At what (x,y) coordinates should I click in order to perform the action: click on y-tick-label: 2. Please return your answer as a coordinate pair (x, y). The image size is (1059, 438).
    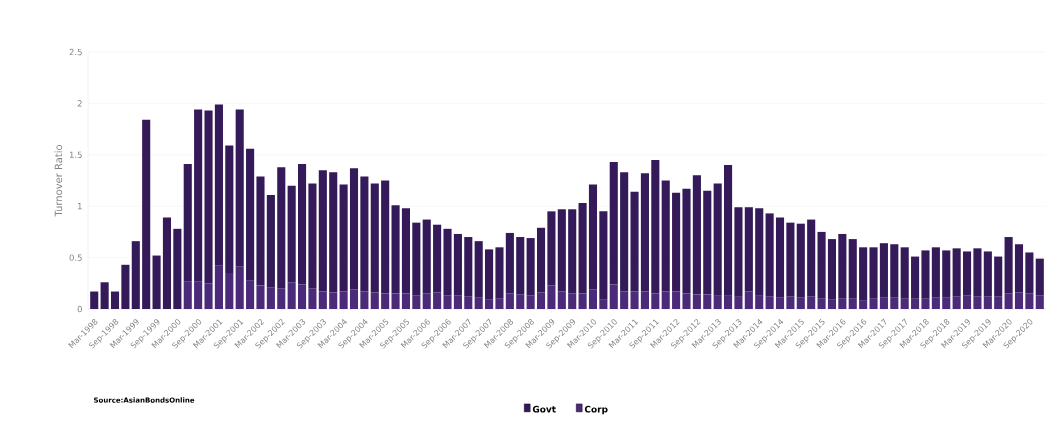
    Looking at the image, I should click on (79, 103).